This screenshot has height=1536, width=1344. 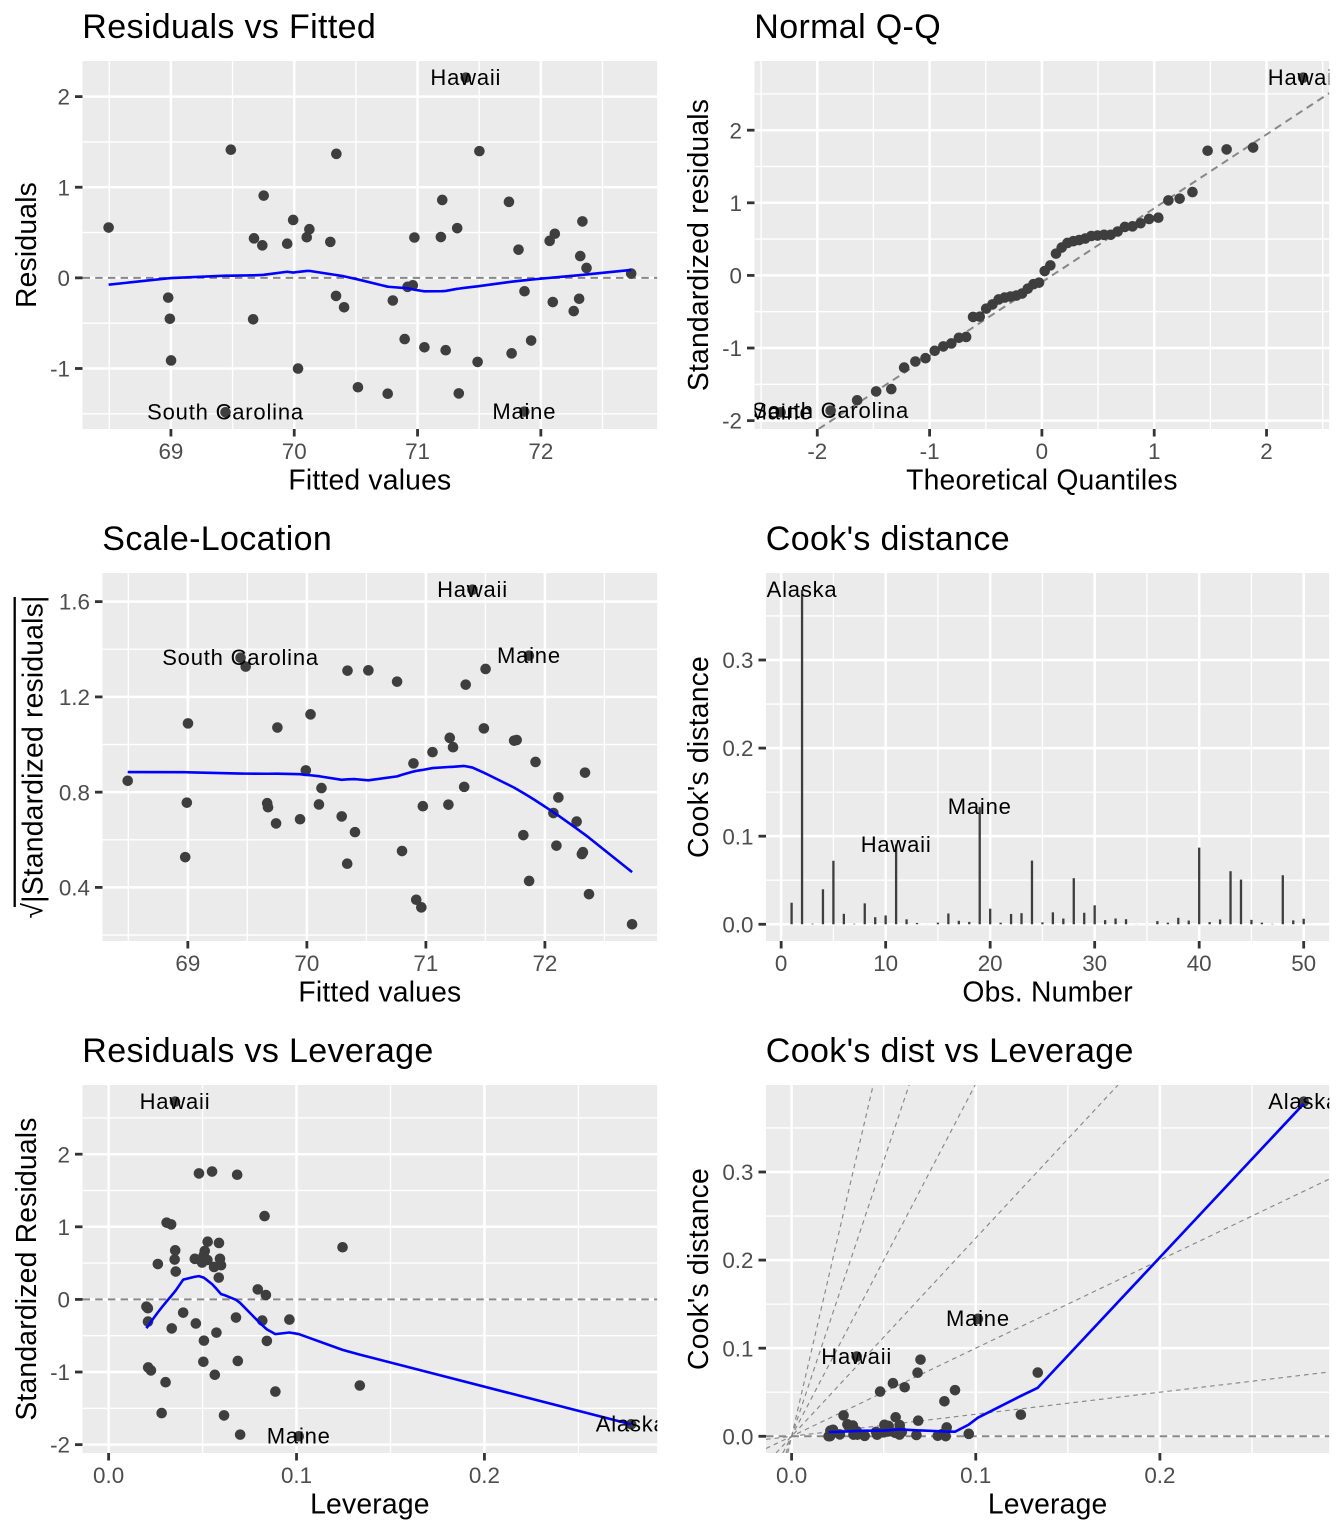 What do you see at coordinates (1042, 480) in the screenshot?
I see `svg-text: Theoretical Quantiles` at bounding box center [1042, 480].